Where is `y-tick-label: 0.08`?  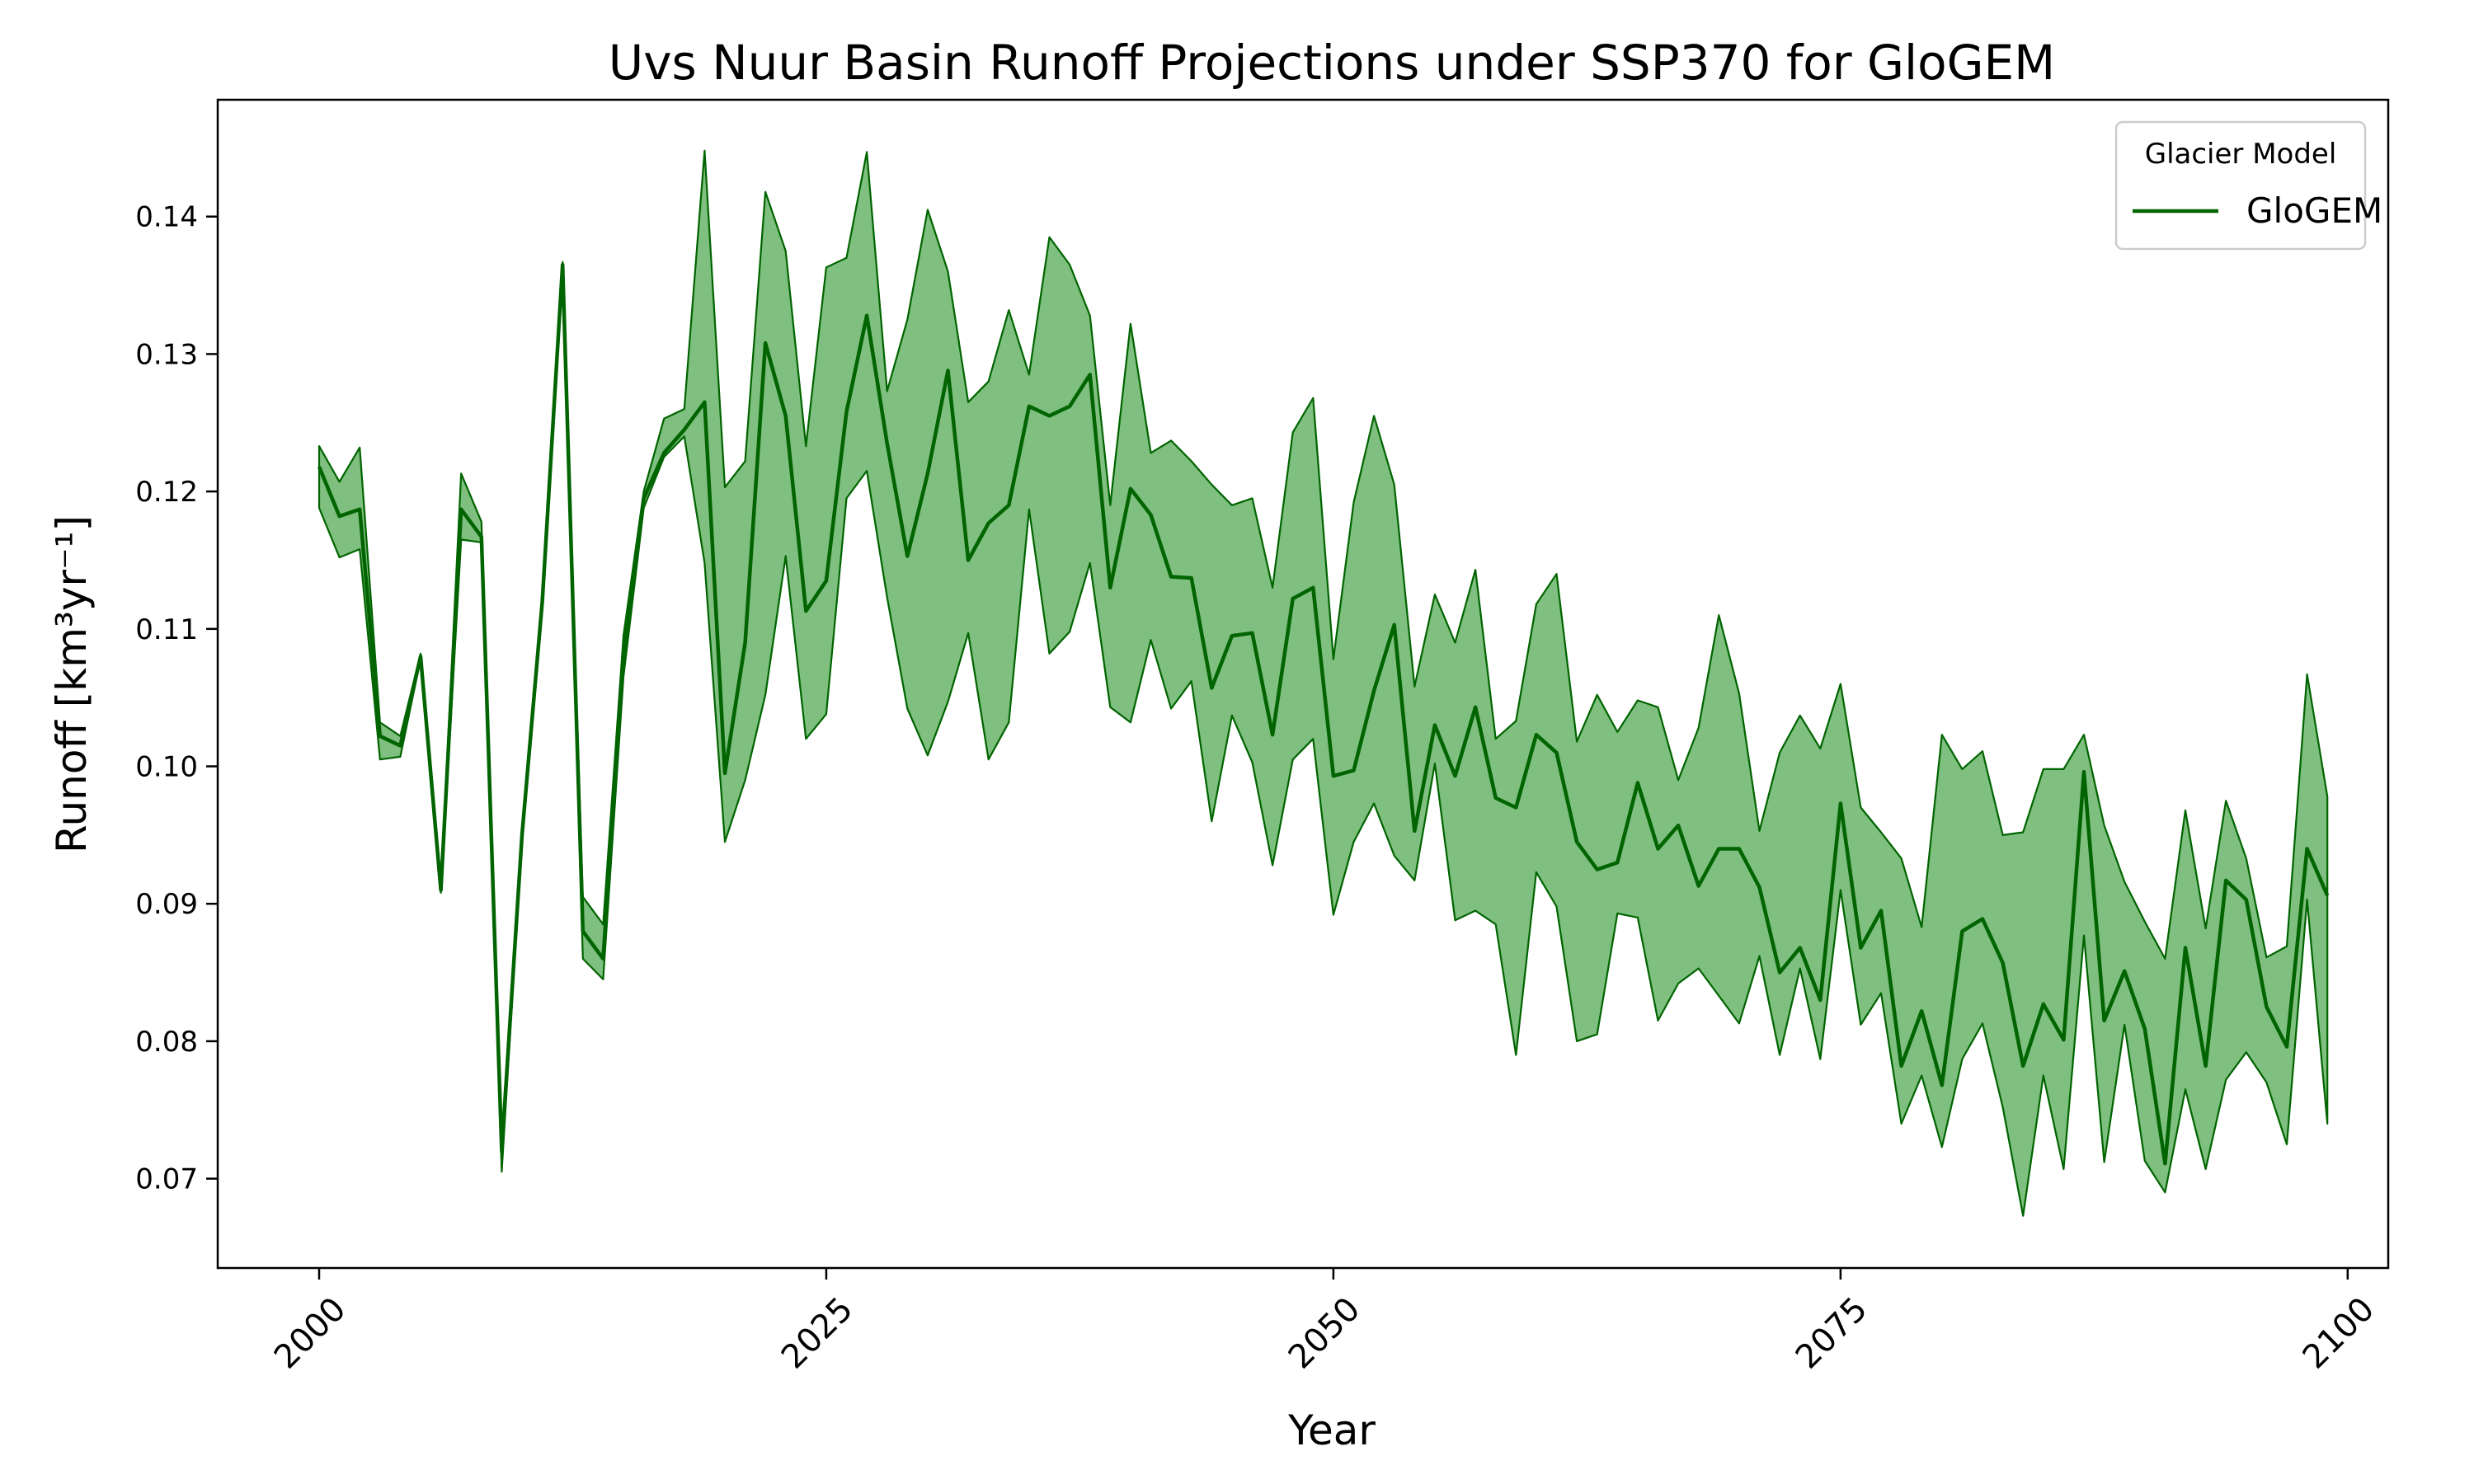 y-tick-label: 0.08 is located at coordinates (166, 1042).